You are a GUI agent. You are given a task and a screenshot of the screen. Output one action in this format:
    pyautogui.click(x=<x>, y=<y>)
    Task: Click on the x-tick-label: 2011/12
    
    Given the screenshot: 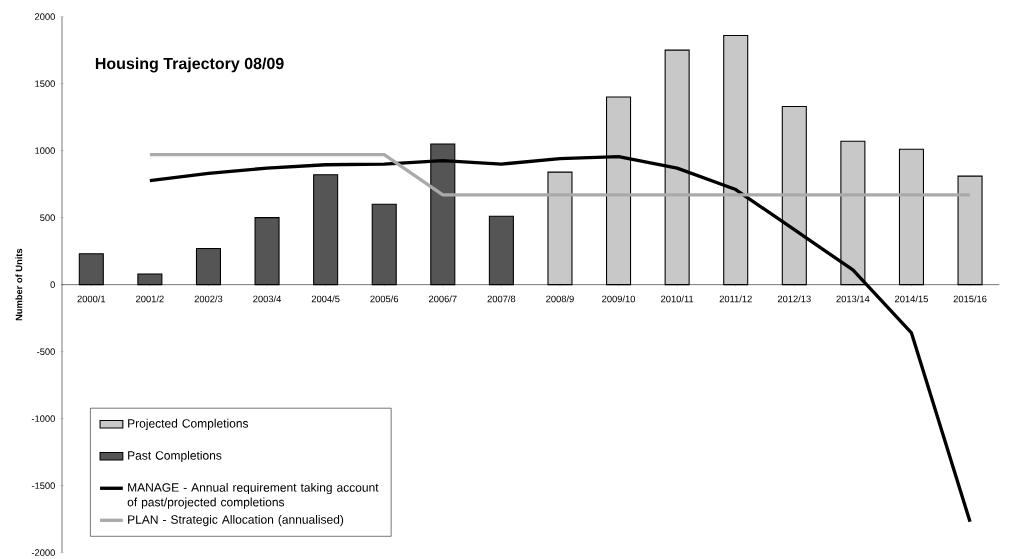 What is the action you would take?
    pyautogui.click(x=735, y=299)
    